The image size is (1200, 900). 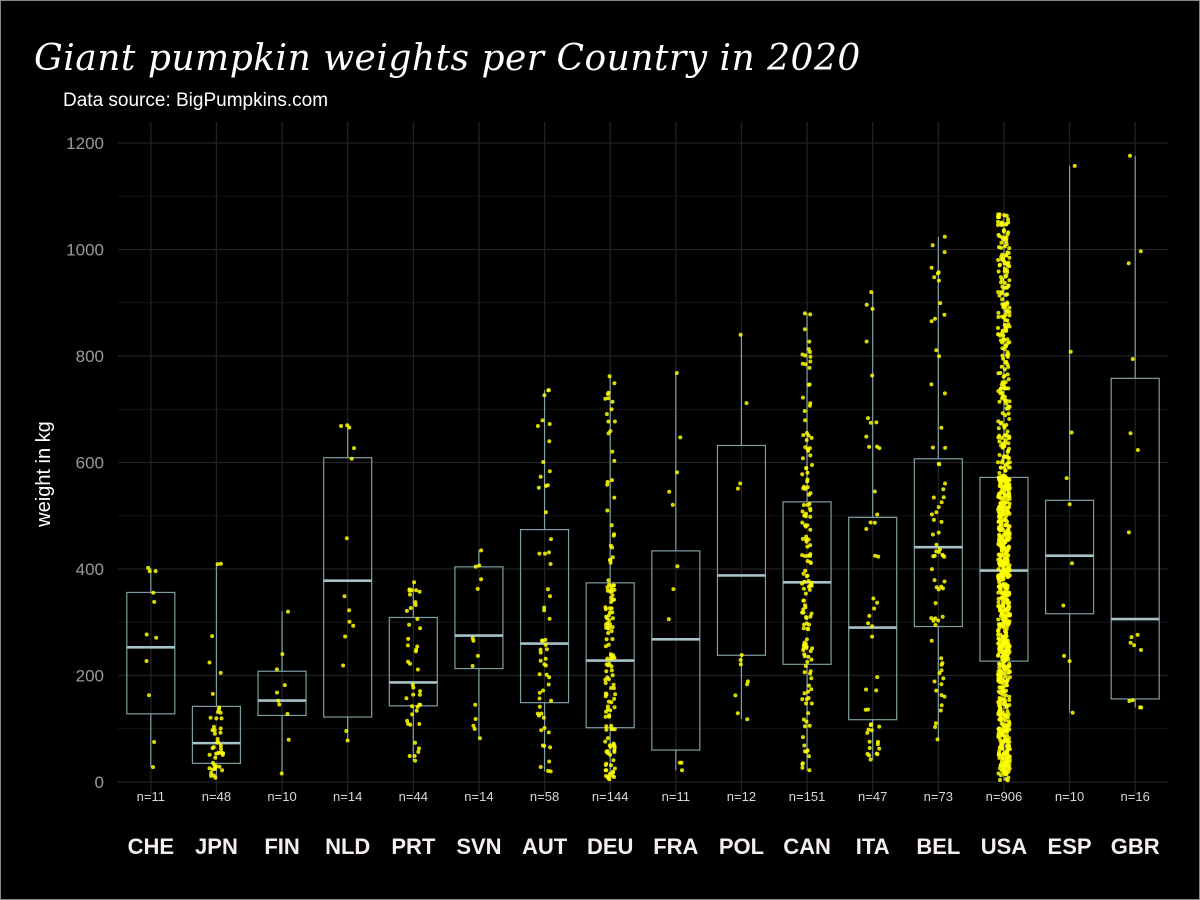 I want to click on count-label: n=58, so click(x=544, y=796).